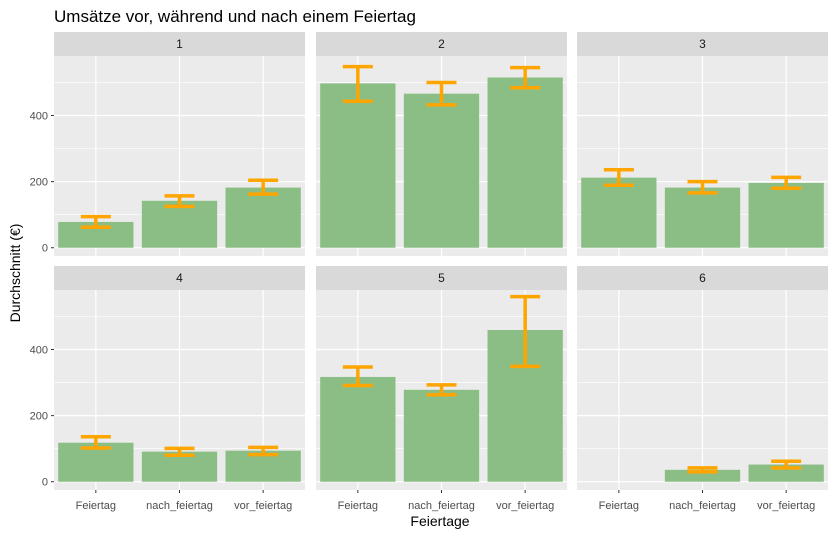 This screenshot has width=836, height=537. I want to click on facet-panel-1: 1 0 200 400, so click(167, 144).